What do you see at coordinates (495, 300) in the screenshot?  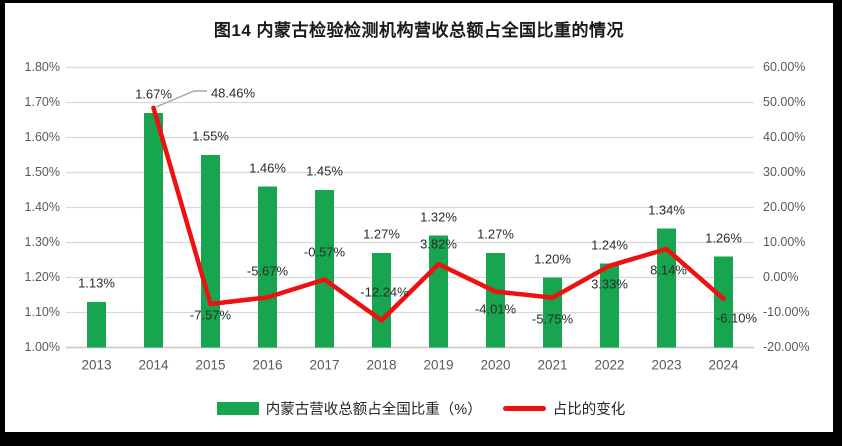 I see `bar-2020` at bounding box center [495, 300].